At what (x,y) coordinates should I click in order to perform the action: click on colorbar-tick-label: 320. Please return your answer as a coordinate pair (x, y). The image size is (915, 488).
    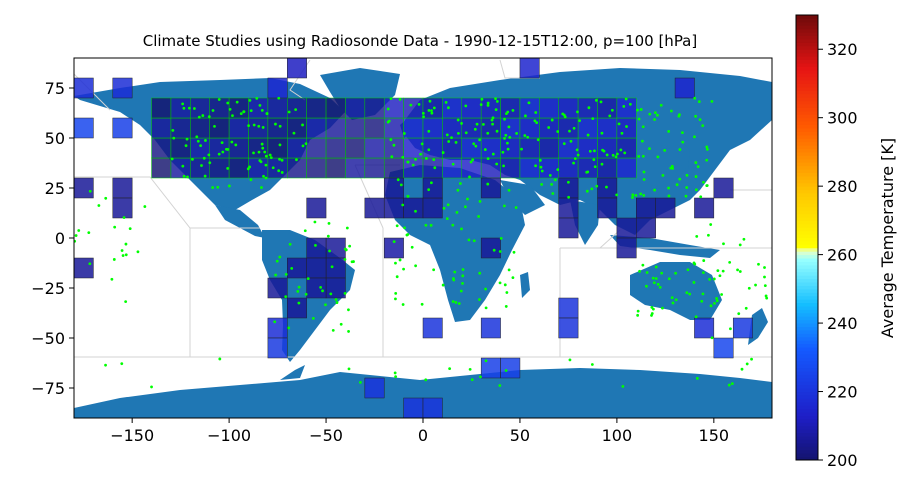
    Looking at the image, I should click on (842, 49).